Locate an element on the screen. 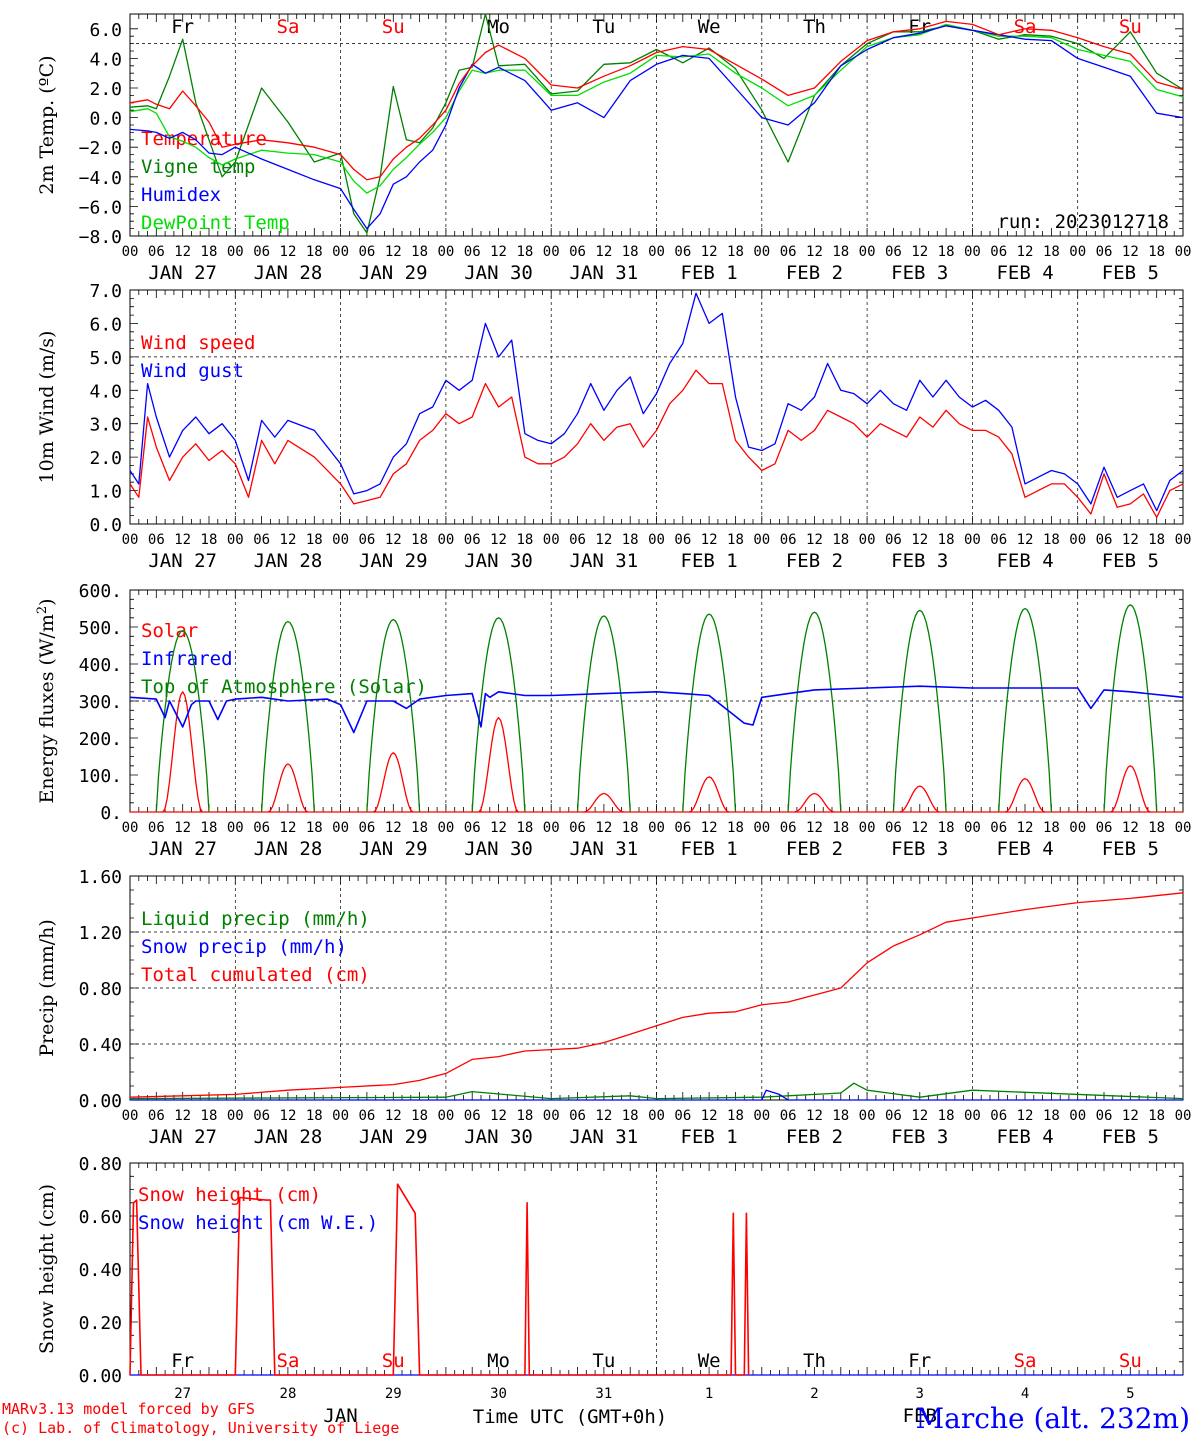  precip-hour-label: 06 is located at coordinates (156, 1116).